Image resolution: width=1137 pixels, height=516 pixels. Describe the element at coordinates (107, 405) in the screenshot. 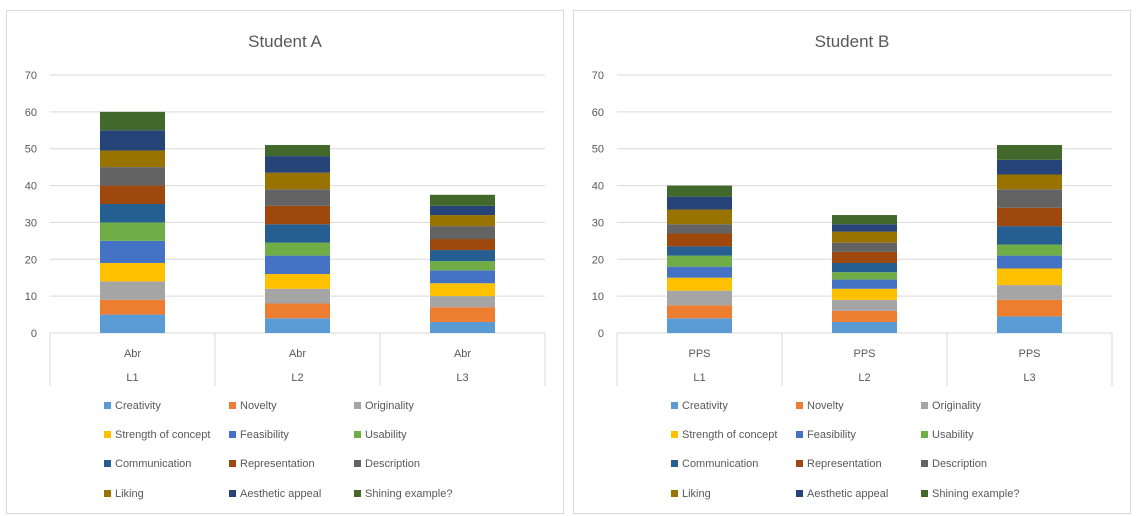

I see `legend-swatch-creativity` at that location.